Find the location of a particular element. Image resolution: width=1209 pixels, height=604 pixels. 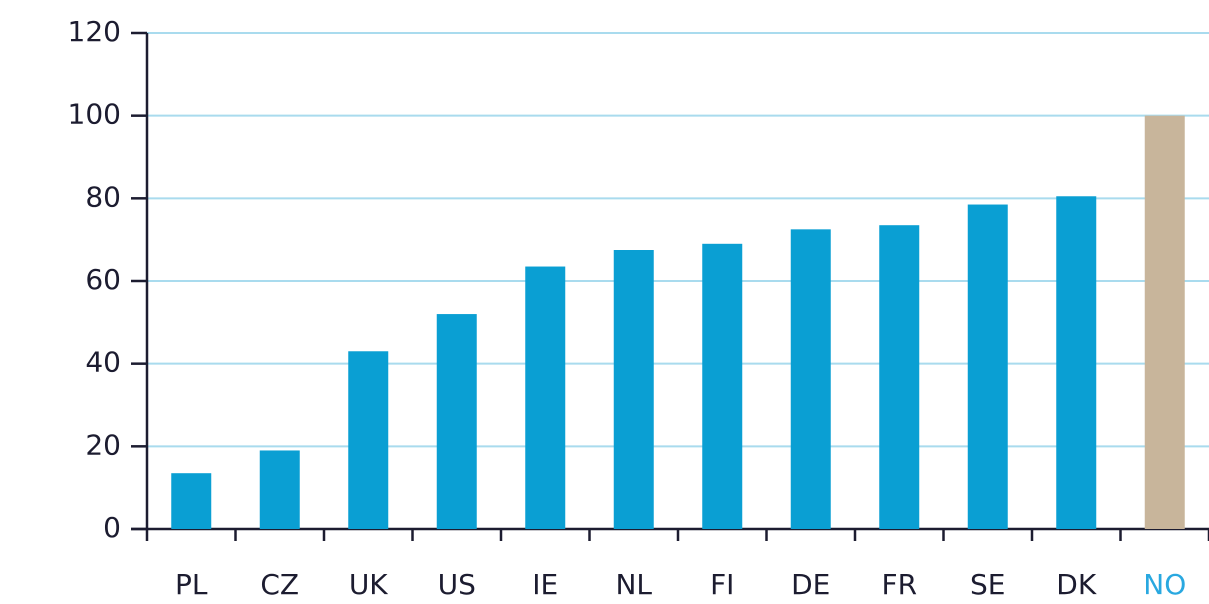

y-tick-label: 60 is located at coordinates (103, 279).